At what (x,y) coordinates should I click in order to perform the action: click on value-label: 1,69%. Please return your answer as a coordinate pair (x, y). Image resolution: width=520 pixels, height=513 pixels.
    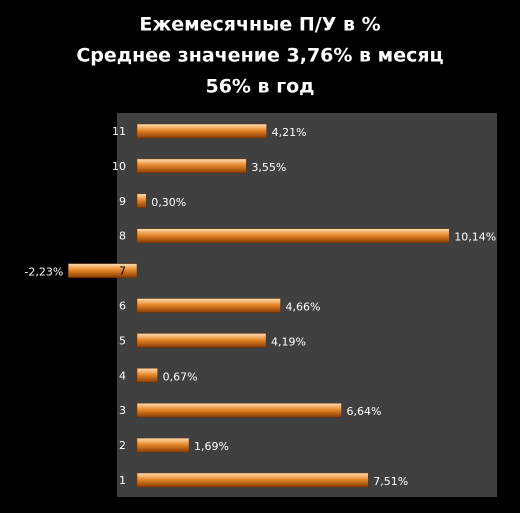
    Looking at the image, I should click on (211, 446).